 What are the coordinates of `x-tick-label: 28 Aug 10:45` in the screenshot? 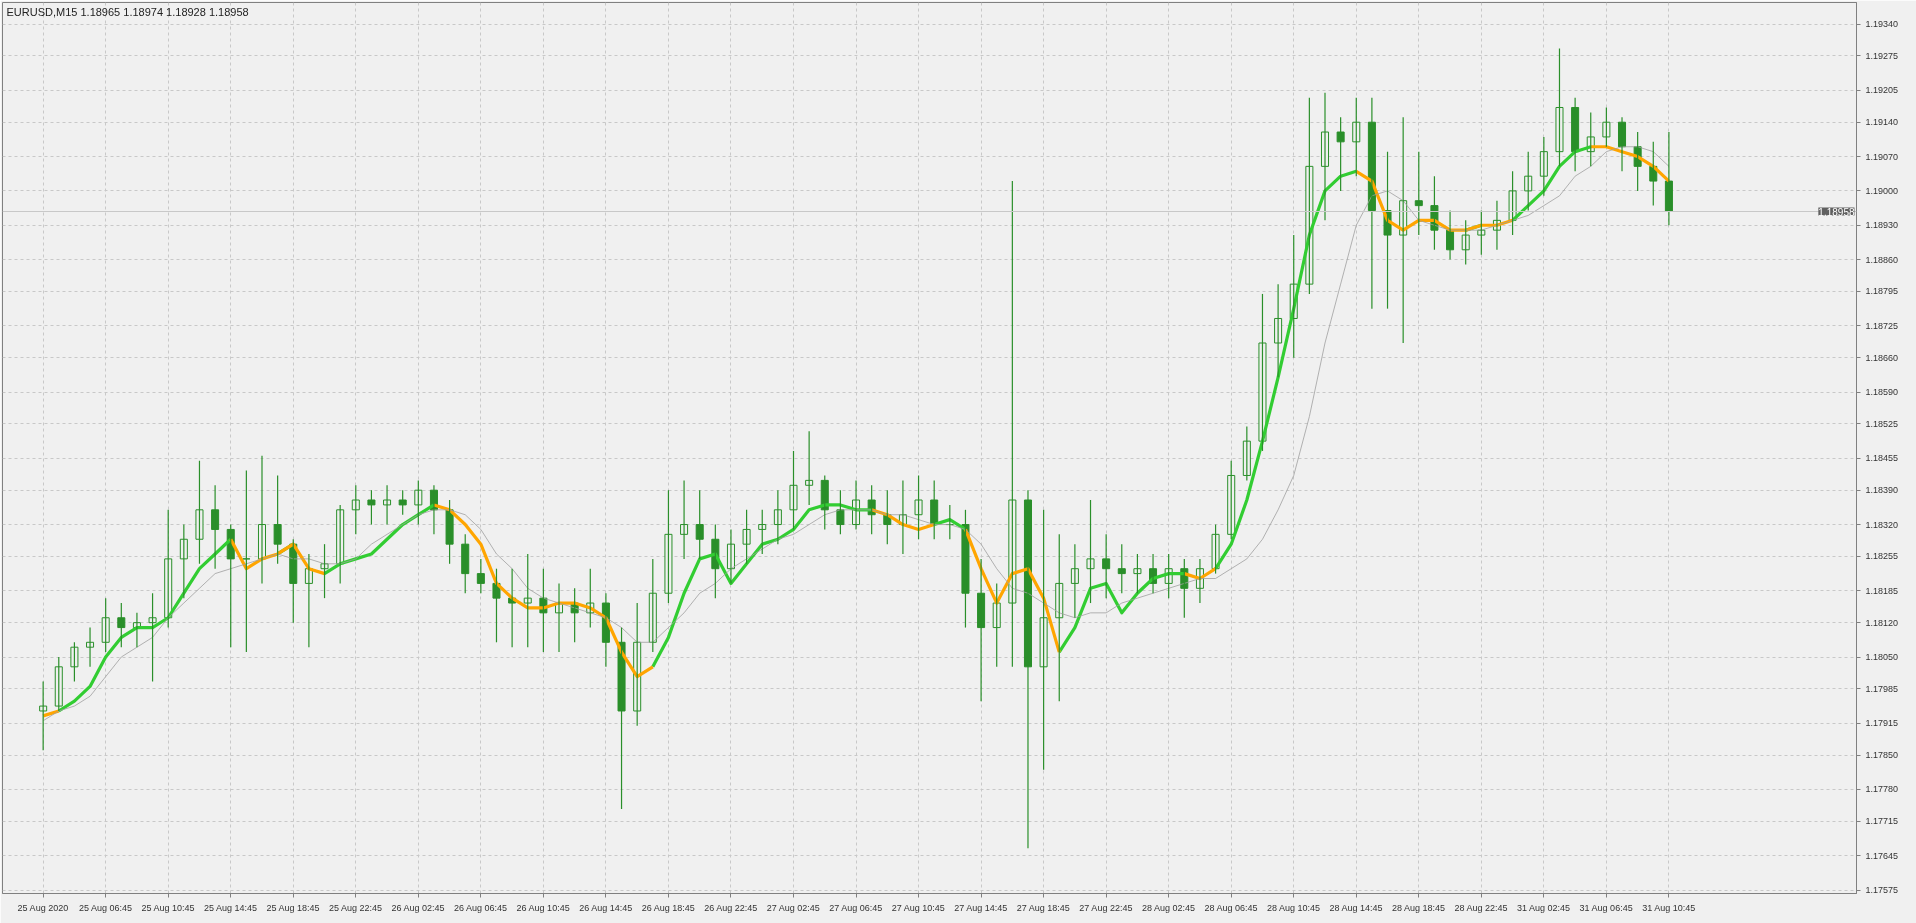 It's located at (1293, 907).